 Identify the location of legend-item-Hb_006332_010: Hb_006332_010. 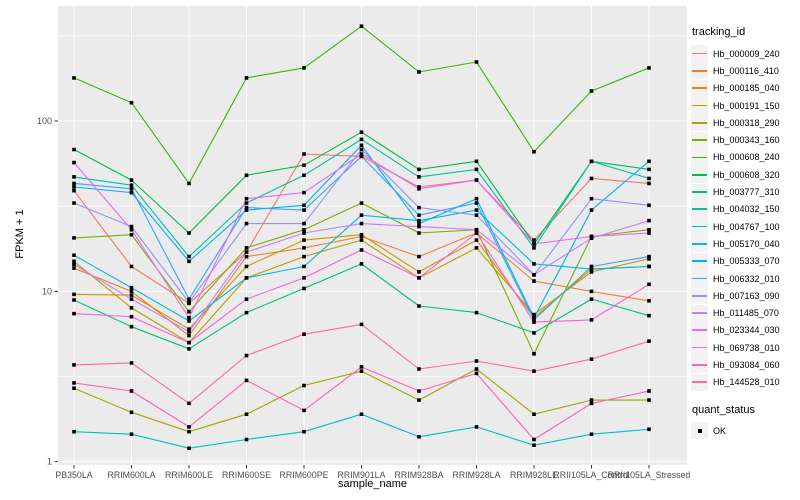
(745, 278).